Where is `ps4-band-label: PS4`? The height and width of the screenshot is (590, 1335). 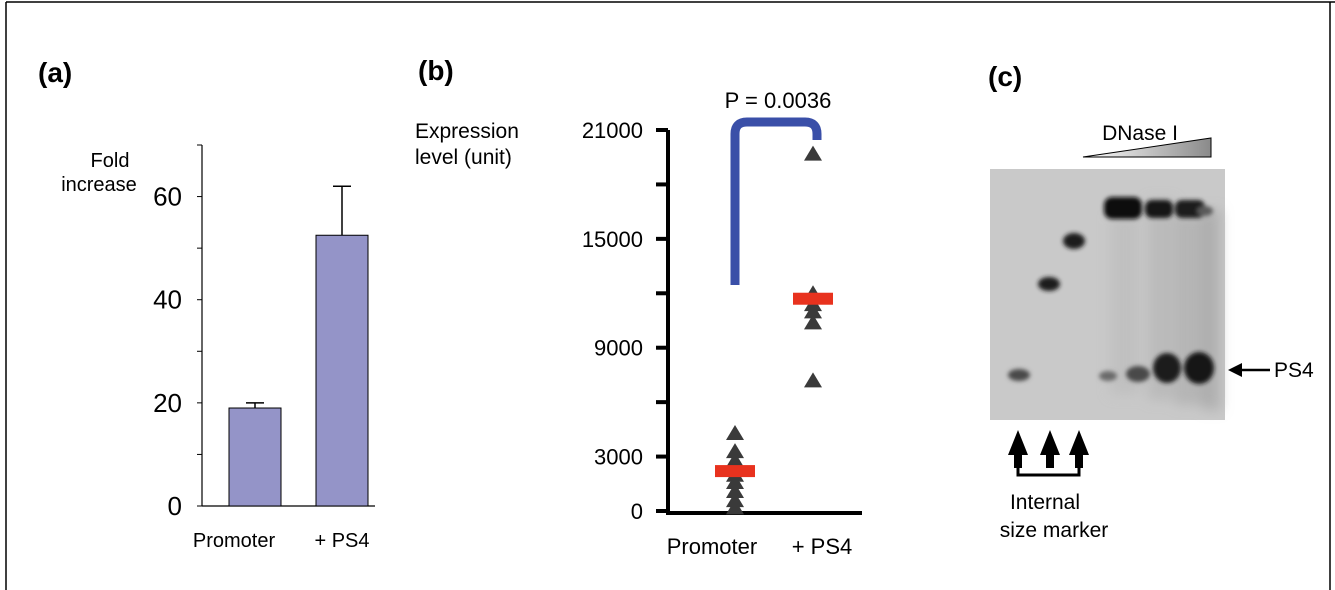
ps4-band-label: PS4 is located at coordinates (1294, 370).